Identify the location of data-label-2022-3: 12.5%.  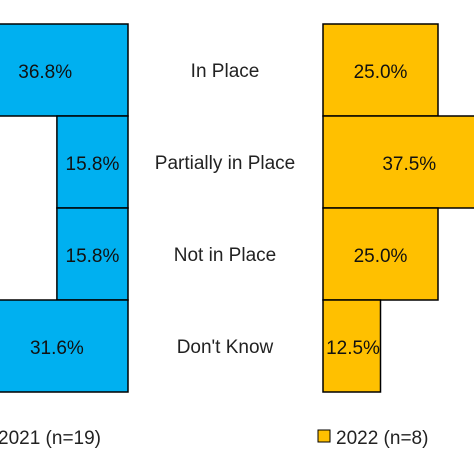
(353, 348).